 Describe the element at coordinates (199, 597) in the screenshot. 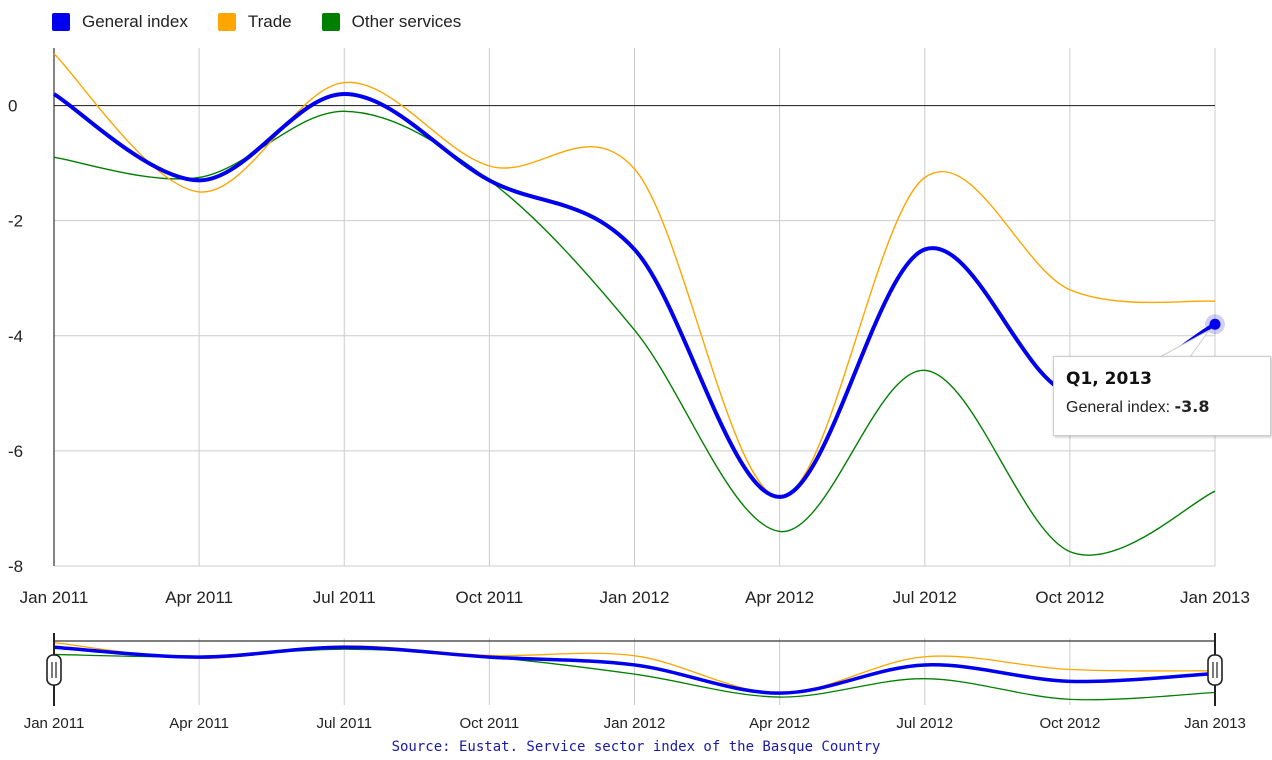

I see `x-tick-label: Apr 2011` at that location.